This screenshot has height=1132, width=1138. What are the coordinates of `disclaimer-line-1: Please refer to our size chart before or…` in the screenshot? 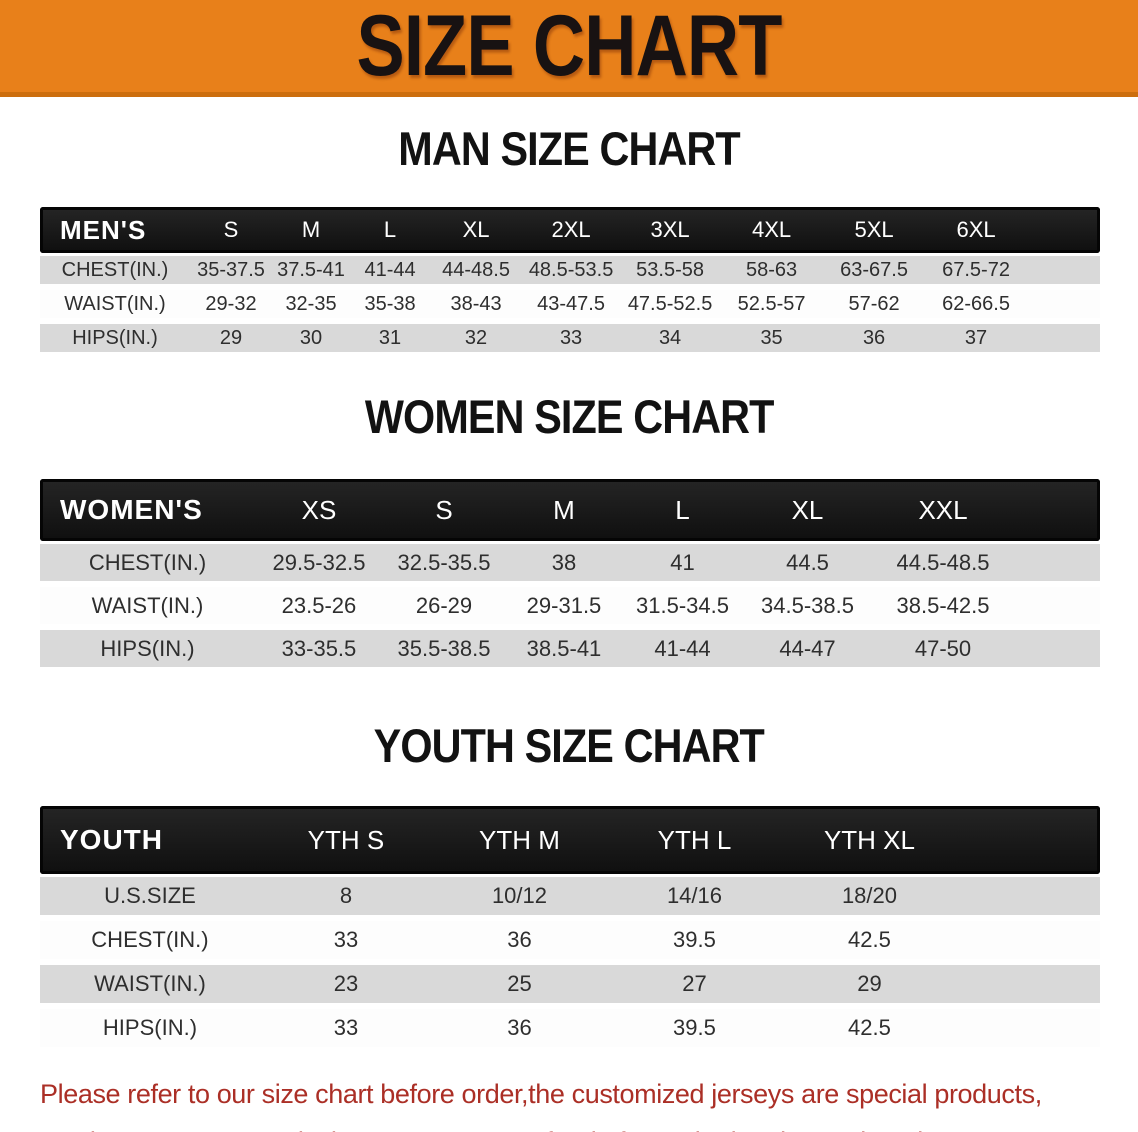 It's located at (541, 1094).